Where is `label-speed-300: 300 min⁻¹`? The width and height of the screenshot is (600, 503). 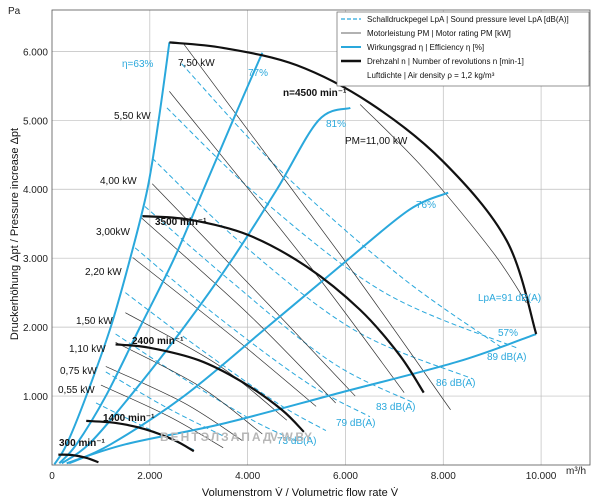
label-speed-300: 300 min⁻¹ is located at coordinates (82, 443).